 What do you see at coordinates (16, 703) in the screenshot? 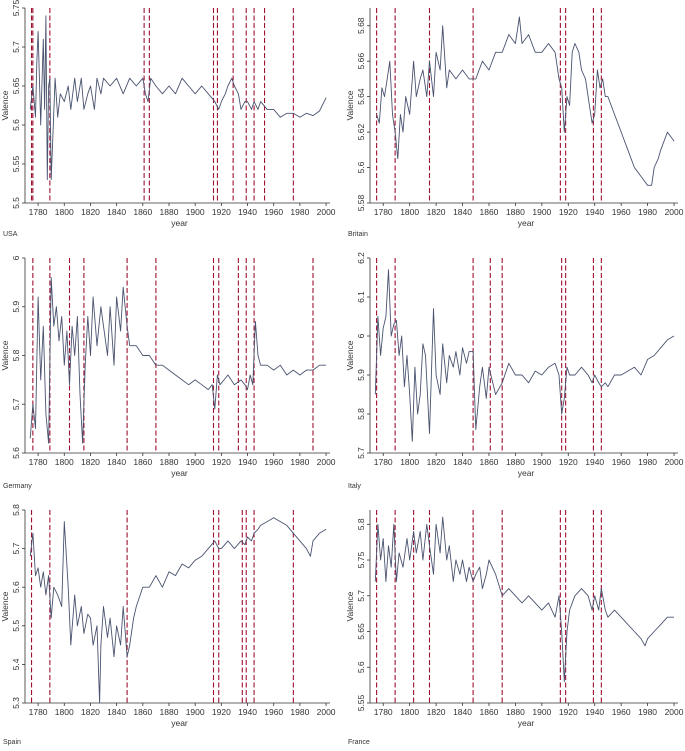
I see `y-tick-label: 5.3` at bounding box center [16, 703].